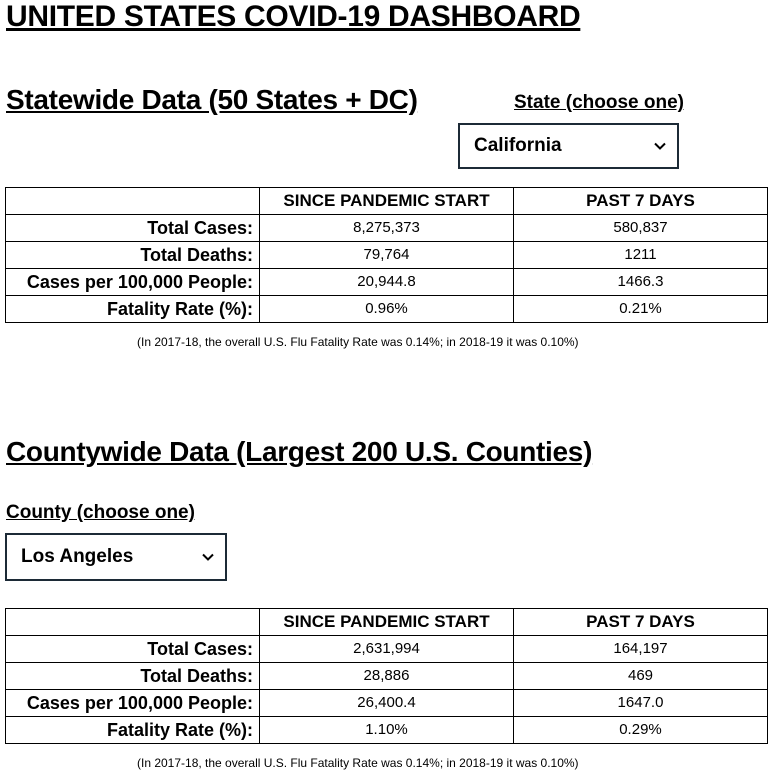 Image resolution: width=777 pixels, height=776 pixels. I want to click on county-select-value: Los Angeles, so click(77, 556).